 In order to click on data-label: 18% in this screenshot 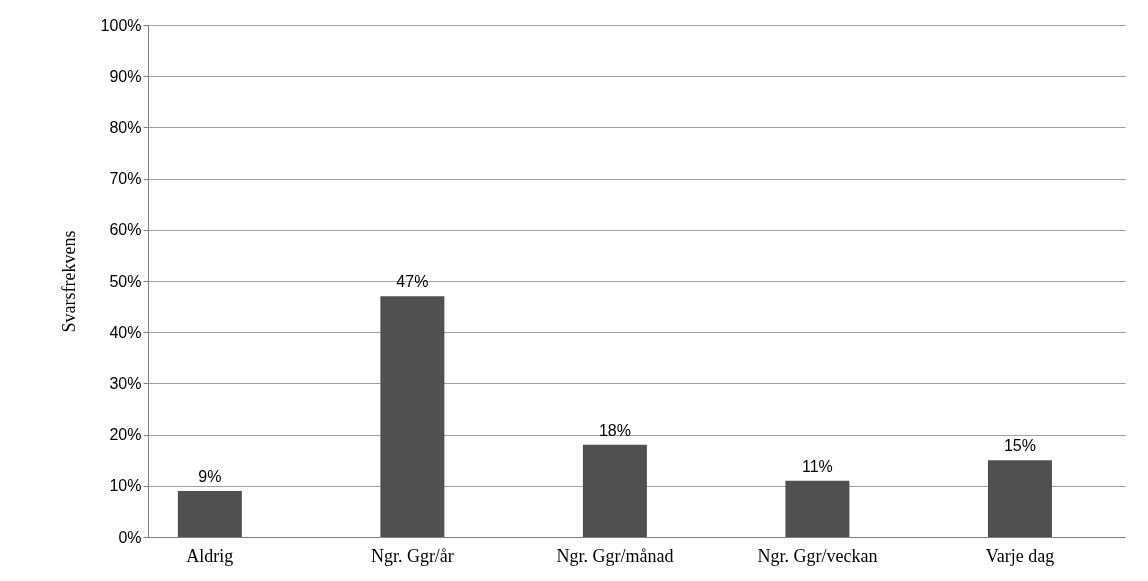, I will do `click(614, 430)`.